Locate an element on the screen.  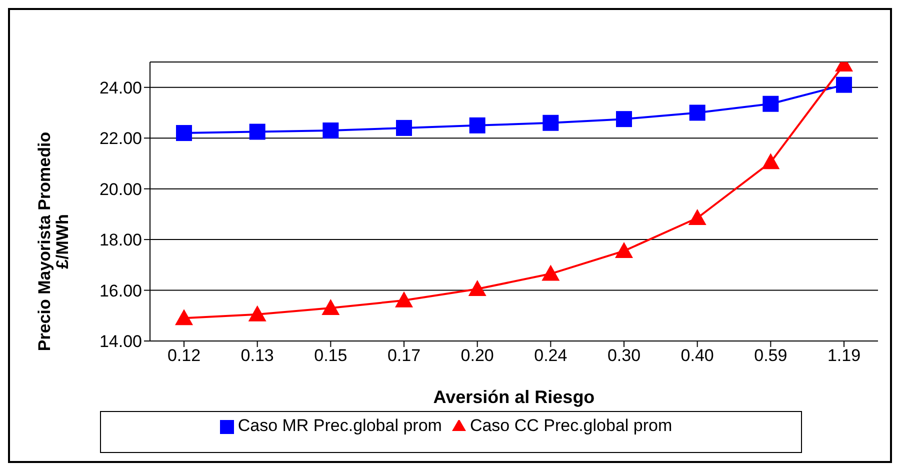
x-tick-label: 0.15 is located at coordinates (331, 356).